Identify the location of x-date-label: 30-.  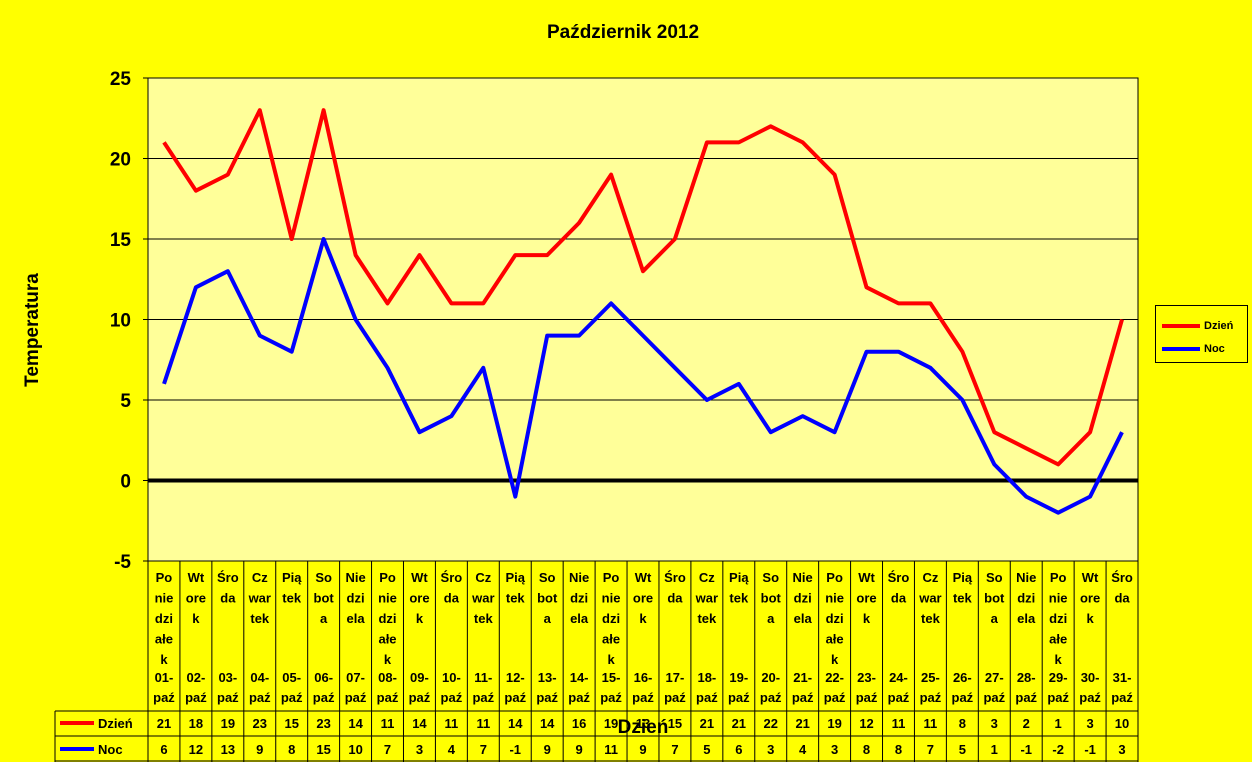
(1090, 677).